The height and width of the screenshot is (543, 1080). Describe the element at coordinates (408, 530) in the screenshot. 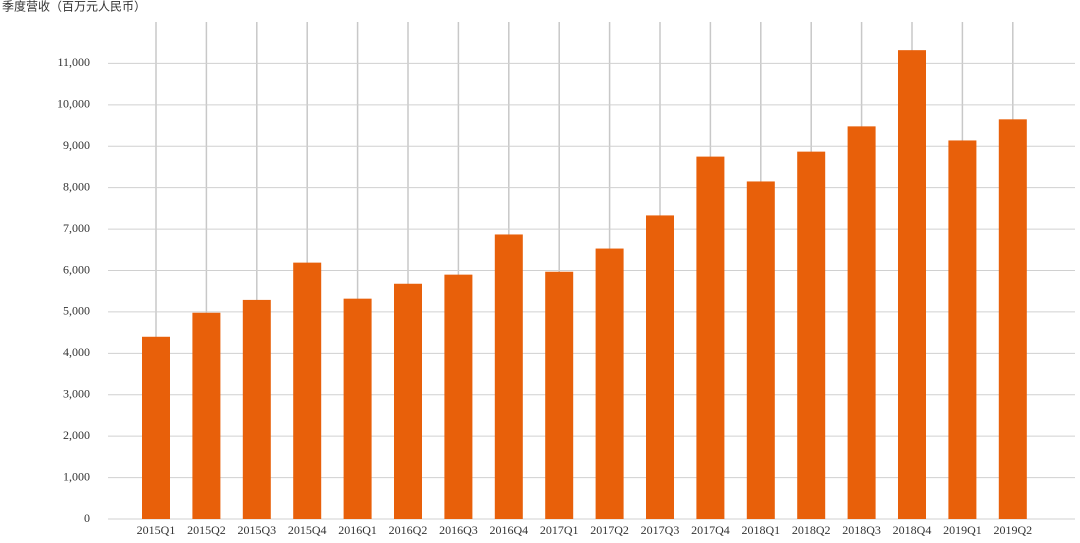

I see `x-tick-label: 2016Q2` at that location.